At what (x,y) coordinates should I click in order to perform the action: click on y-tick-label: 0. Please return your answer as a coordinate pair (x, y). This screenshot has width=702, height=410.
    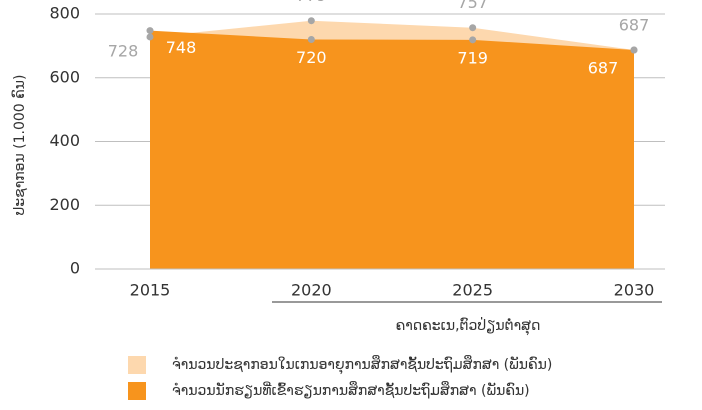
    Looking at the image, I should click on (75, 268).